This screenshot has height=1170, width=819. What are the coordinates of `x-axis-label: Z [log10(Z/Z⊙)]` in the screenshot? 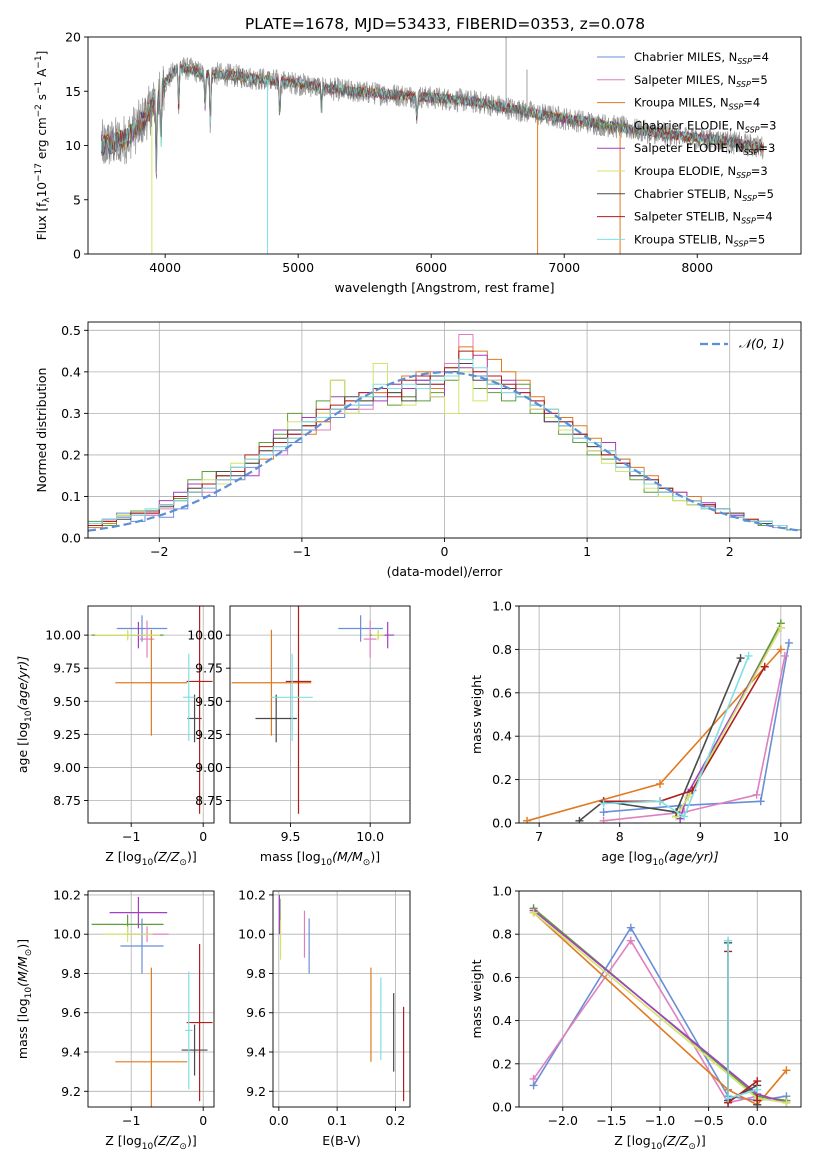 It's located at (659, 1142).